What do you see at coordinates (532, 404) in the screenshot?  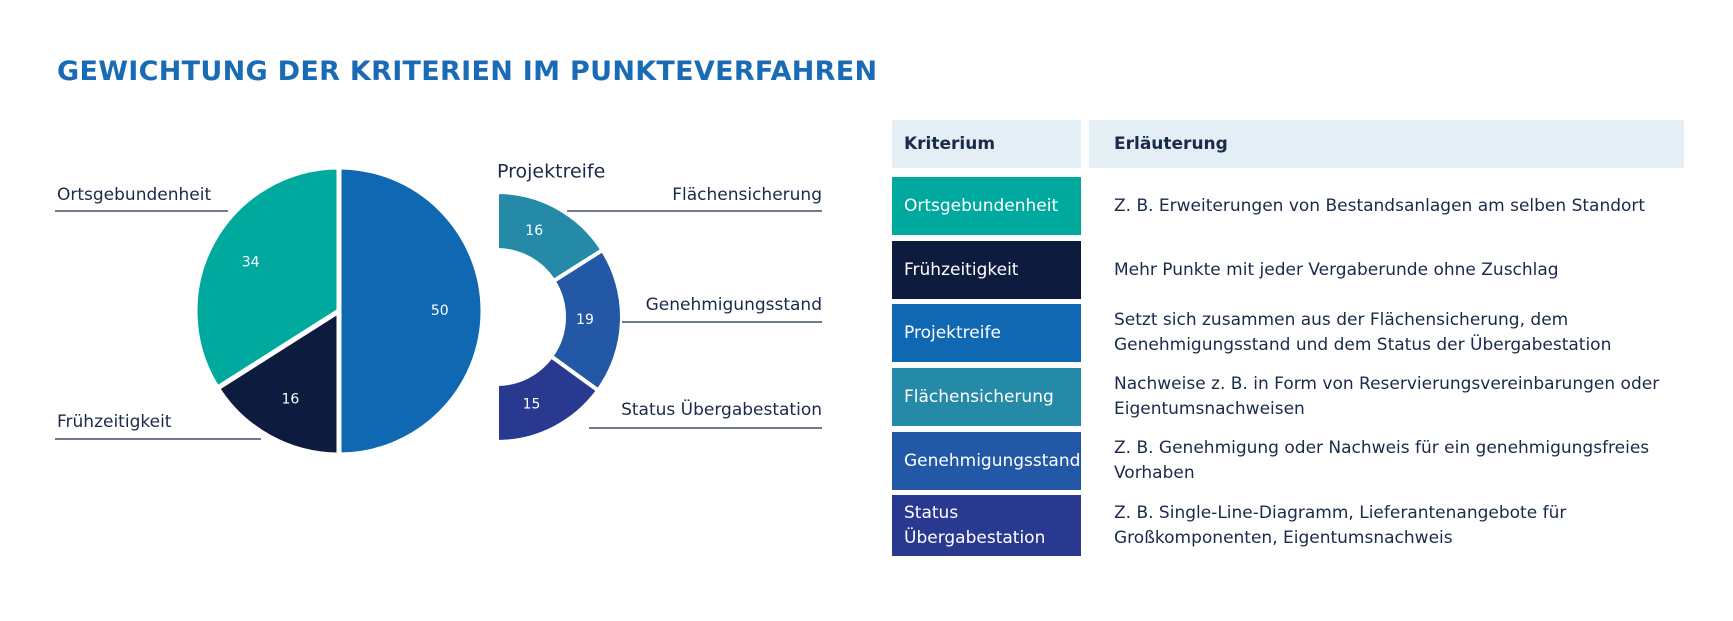 I see `value-label: 15` at bounding box center [532, 404].